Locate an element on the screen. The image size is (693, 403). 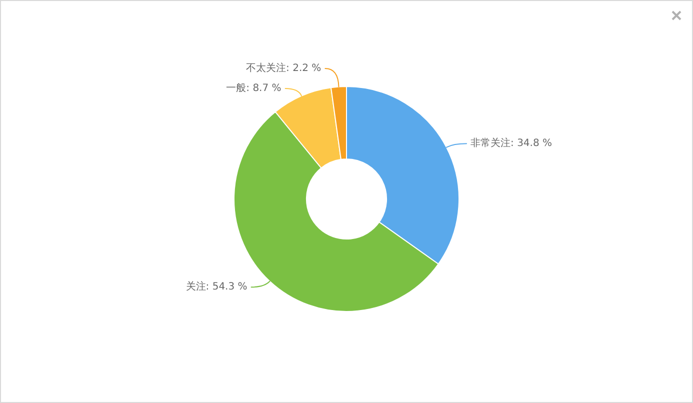
slice-label: 一般: 8.7 % is located at coordinates (254, 88).